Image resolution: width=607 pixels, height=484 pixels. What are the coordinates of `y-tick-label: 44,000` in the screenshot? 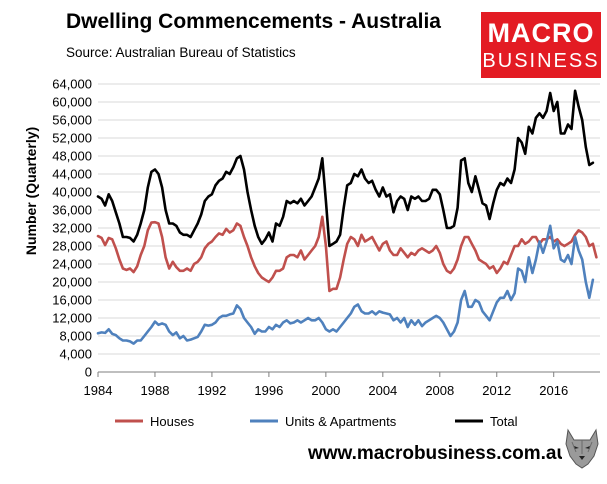 It's located at (72, 174).